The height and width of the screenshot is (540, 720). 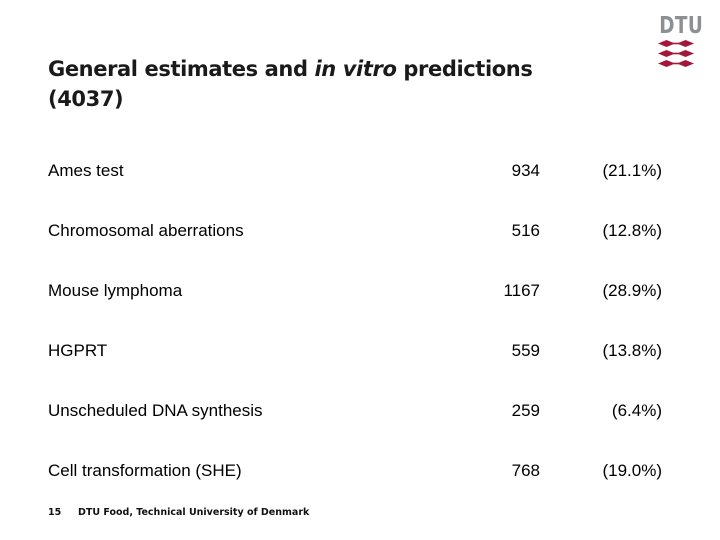 I want to click on test-name: HGPRT, so click(x=78, y=350).